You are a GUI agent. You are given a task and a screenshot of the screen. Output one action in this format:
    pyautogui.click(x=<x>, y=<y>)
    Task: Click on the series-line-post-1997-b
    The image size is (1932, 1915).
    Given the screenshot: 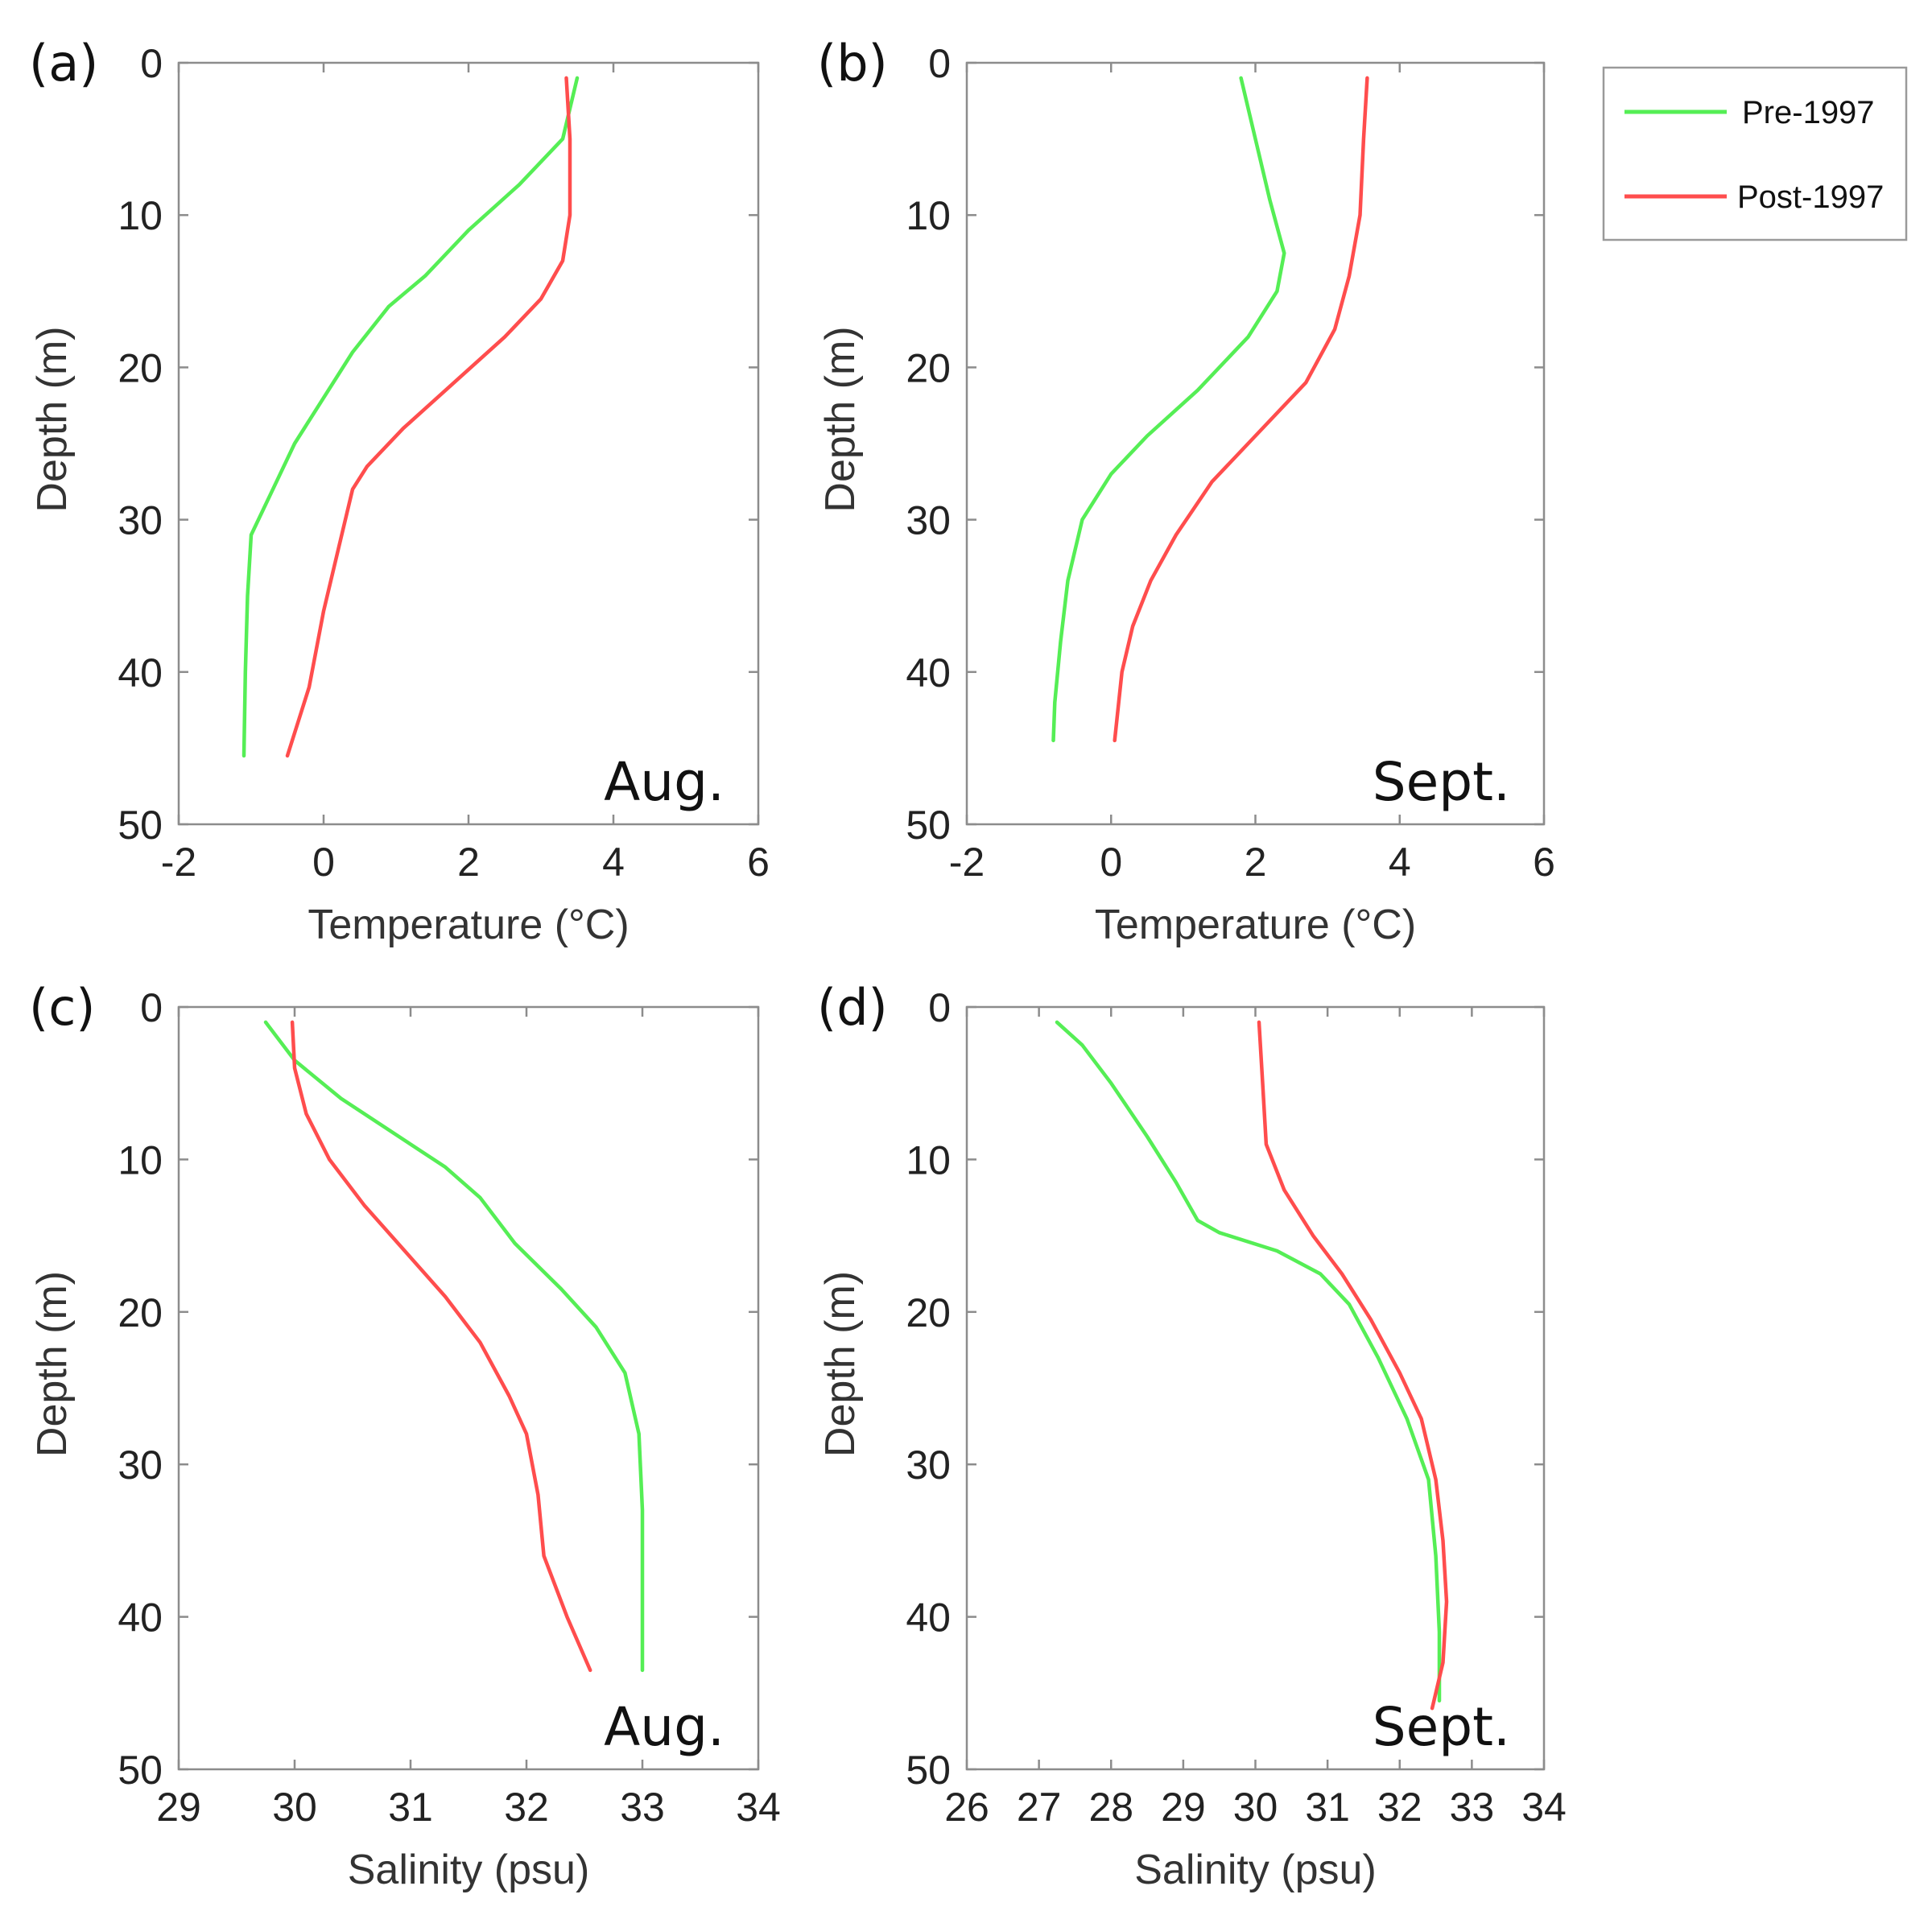 What is the action you would take?
    pyautogui.click(x=1241, y=409)
    